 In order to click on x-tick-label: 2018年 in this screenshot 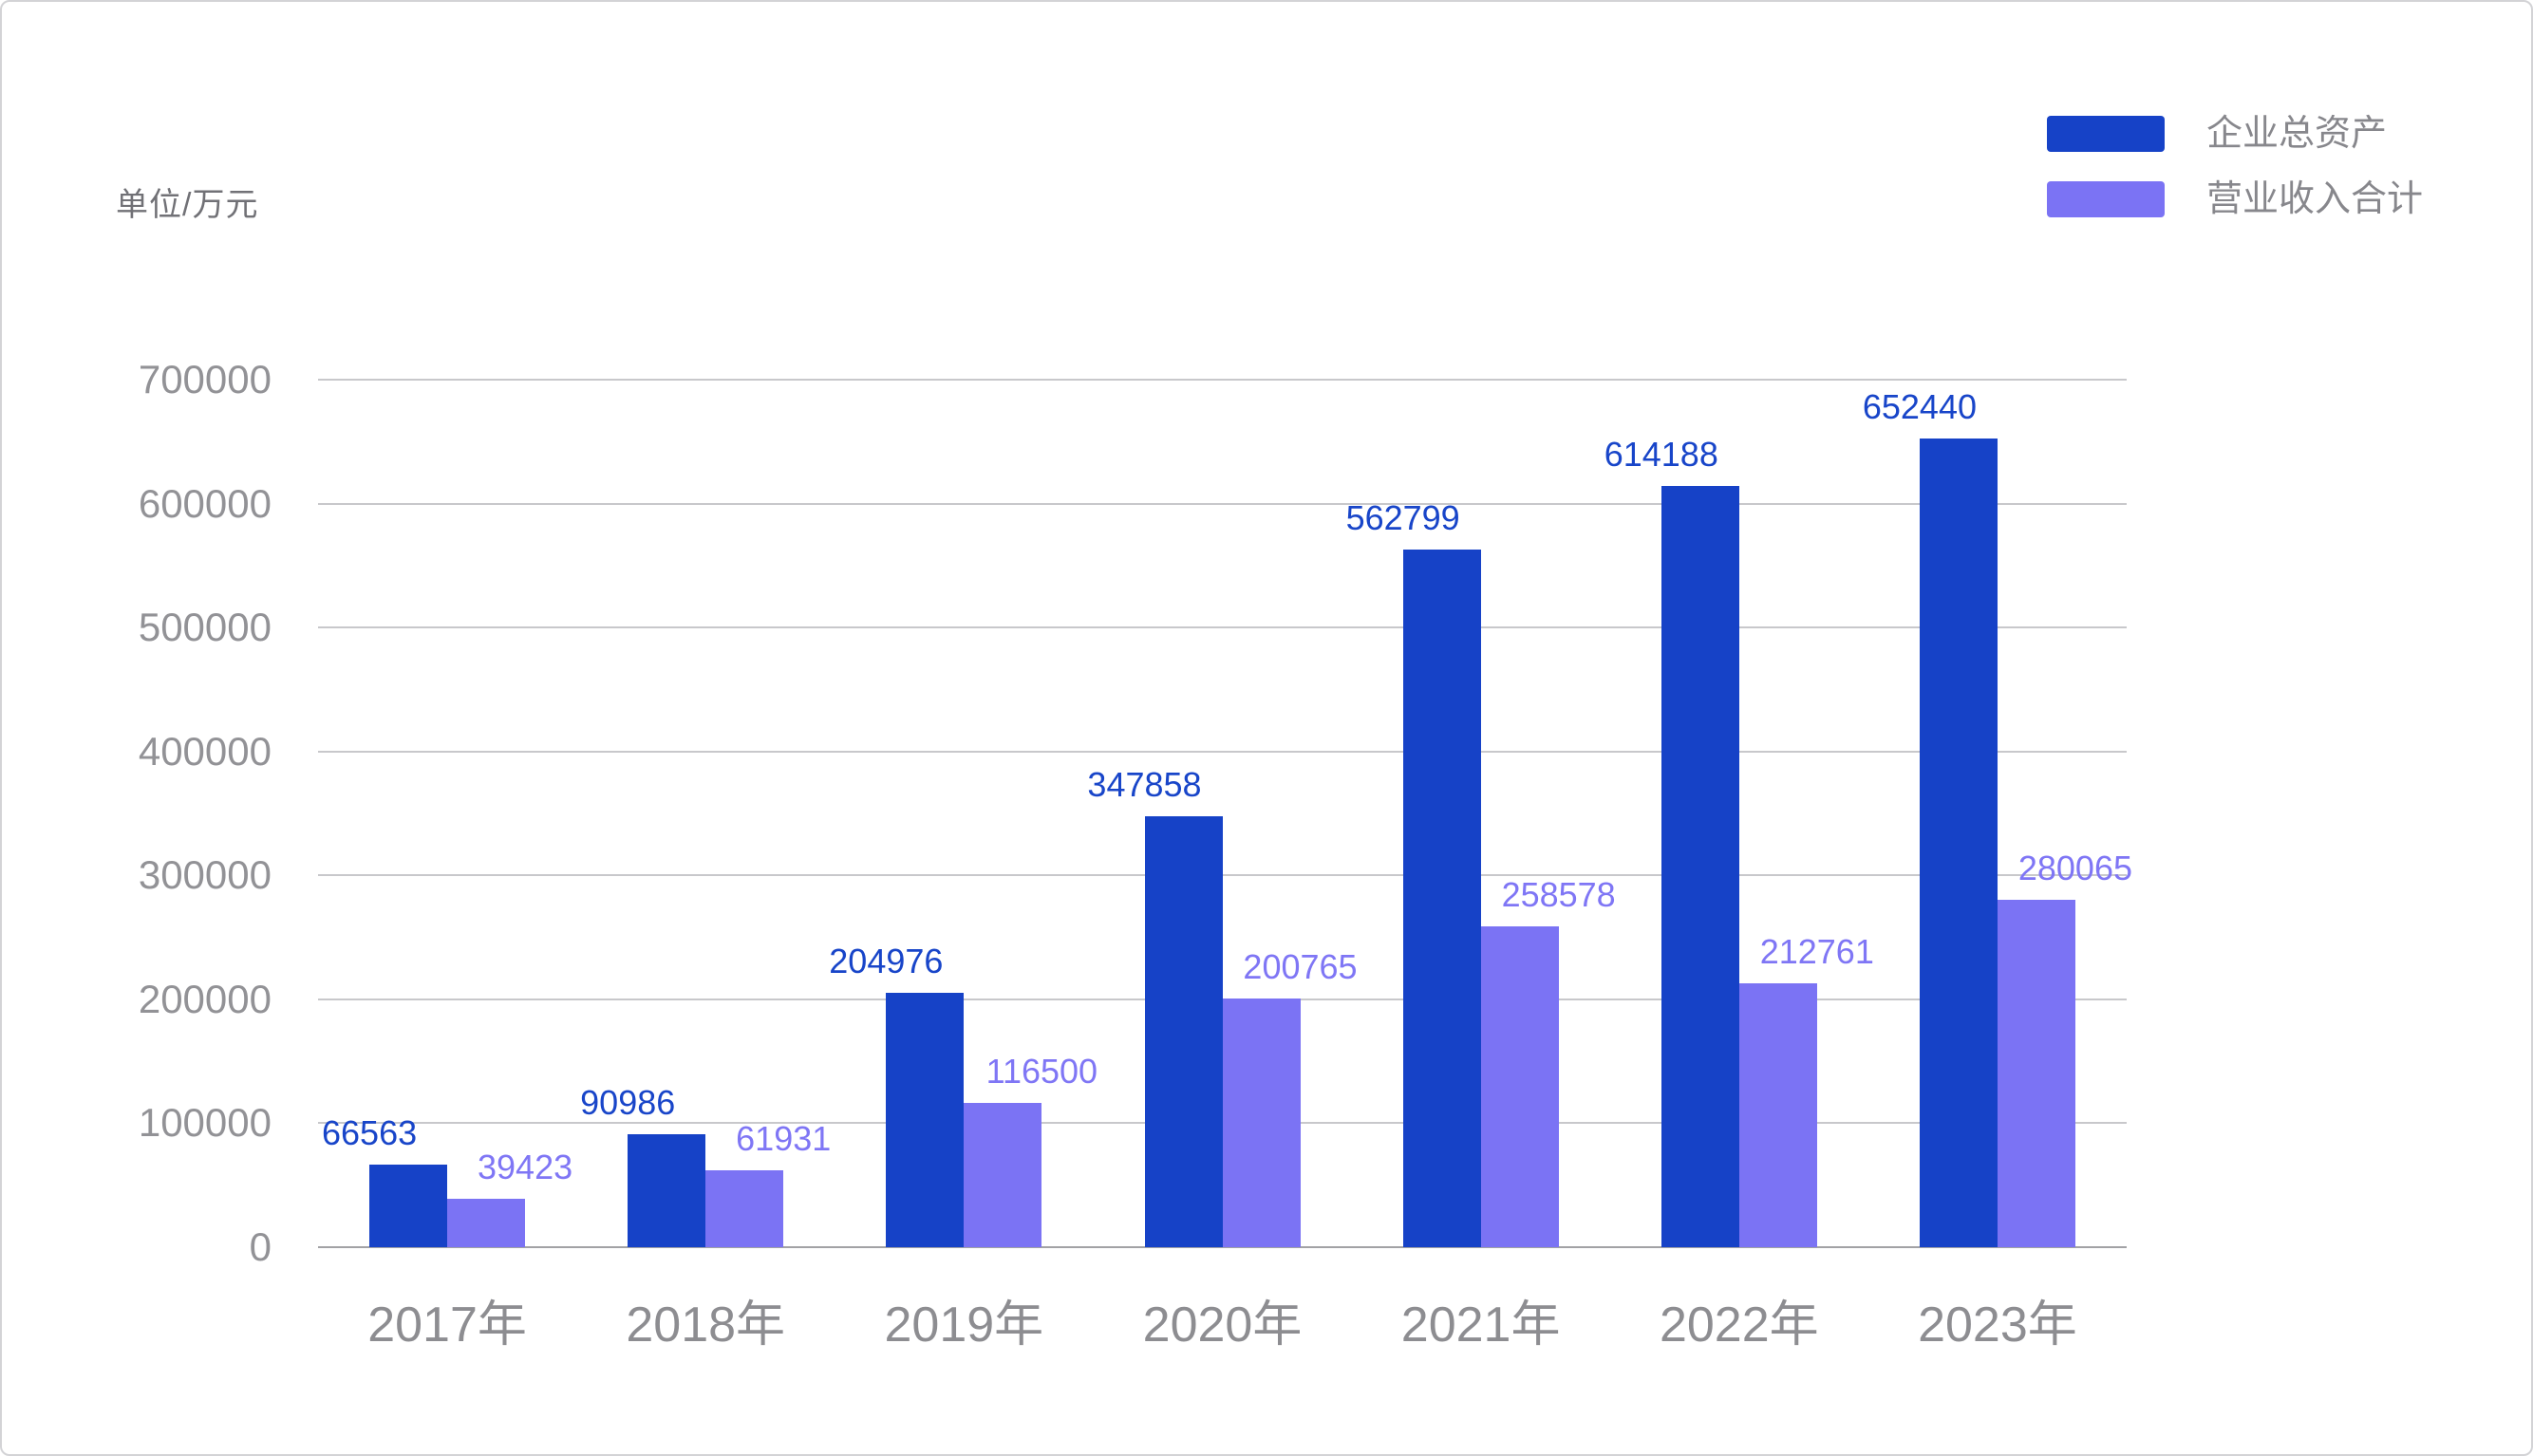, I will do `click(706, 1325)`.